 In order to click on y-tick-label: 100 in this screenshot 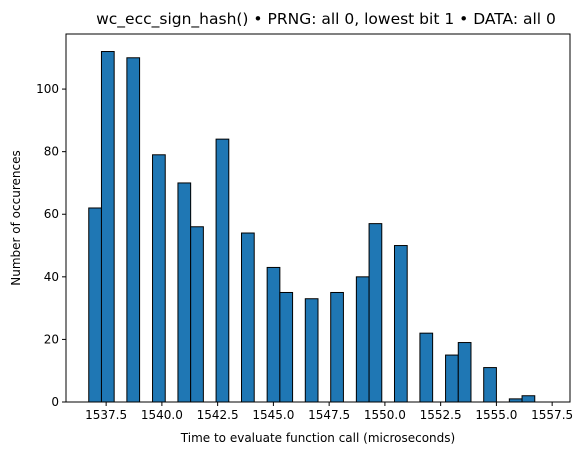, I will do `click(47, 89)`.